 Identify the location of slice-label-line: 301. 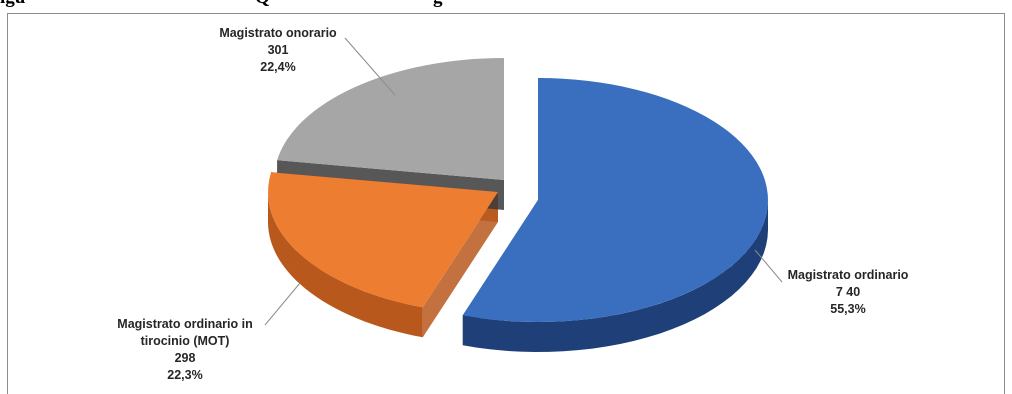
(278, 50).